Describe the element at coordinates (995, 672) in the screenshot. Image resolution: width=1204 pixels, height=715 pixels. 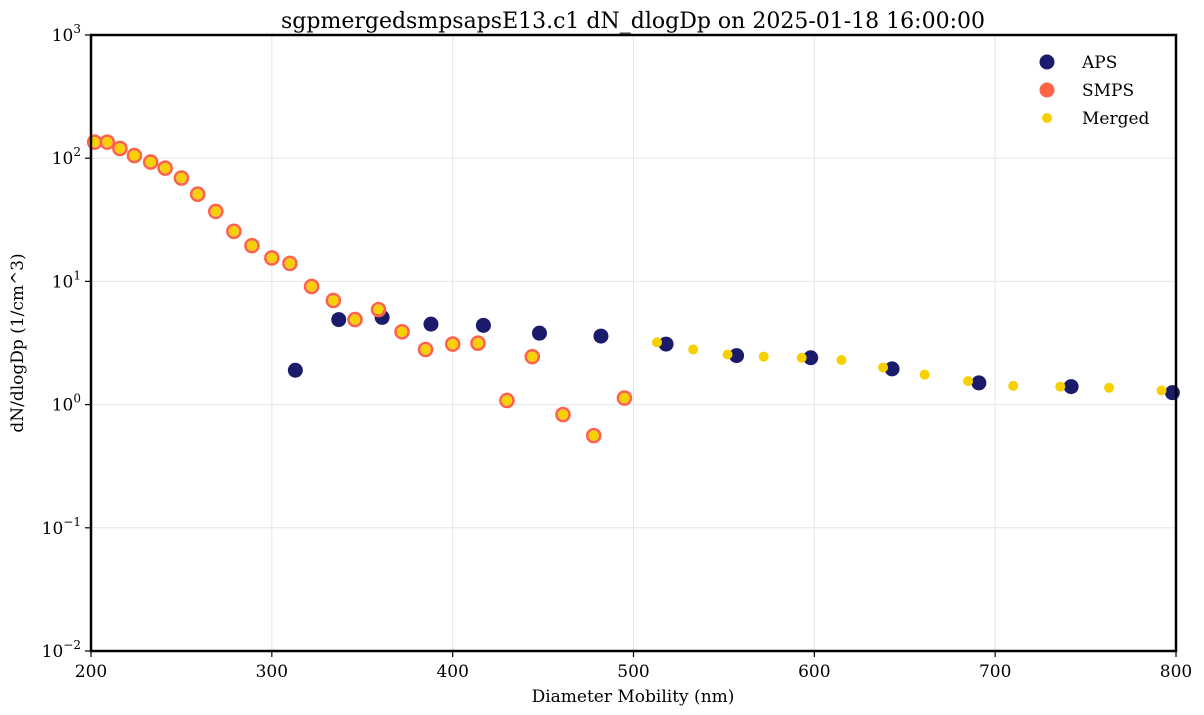
I see `x-tick-label: 700` at that location.